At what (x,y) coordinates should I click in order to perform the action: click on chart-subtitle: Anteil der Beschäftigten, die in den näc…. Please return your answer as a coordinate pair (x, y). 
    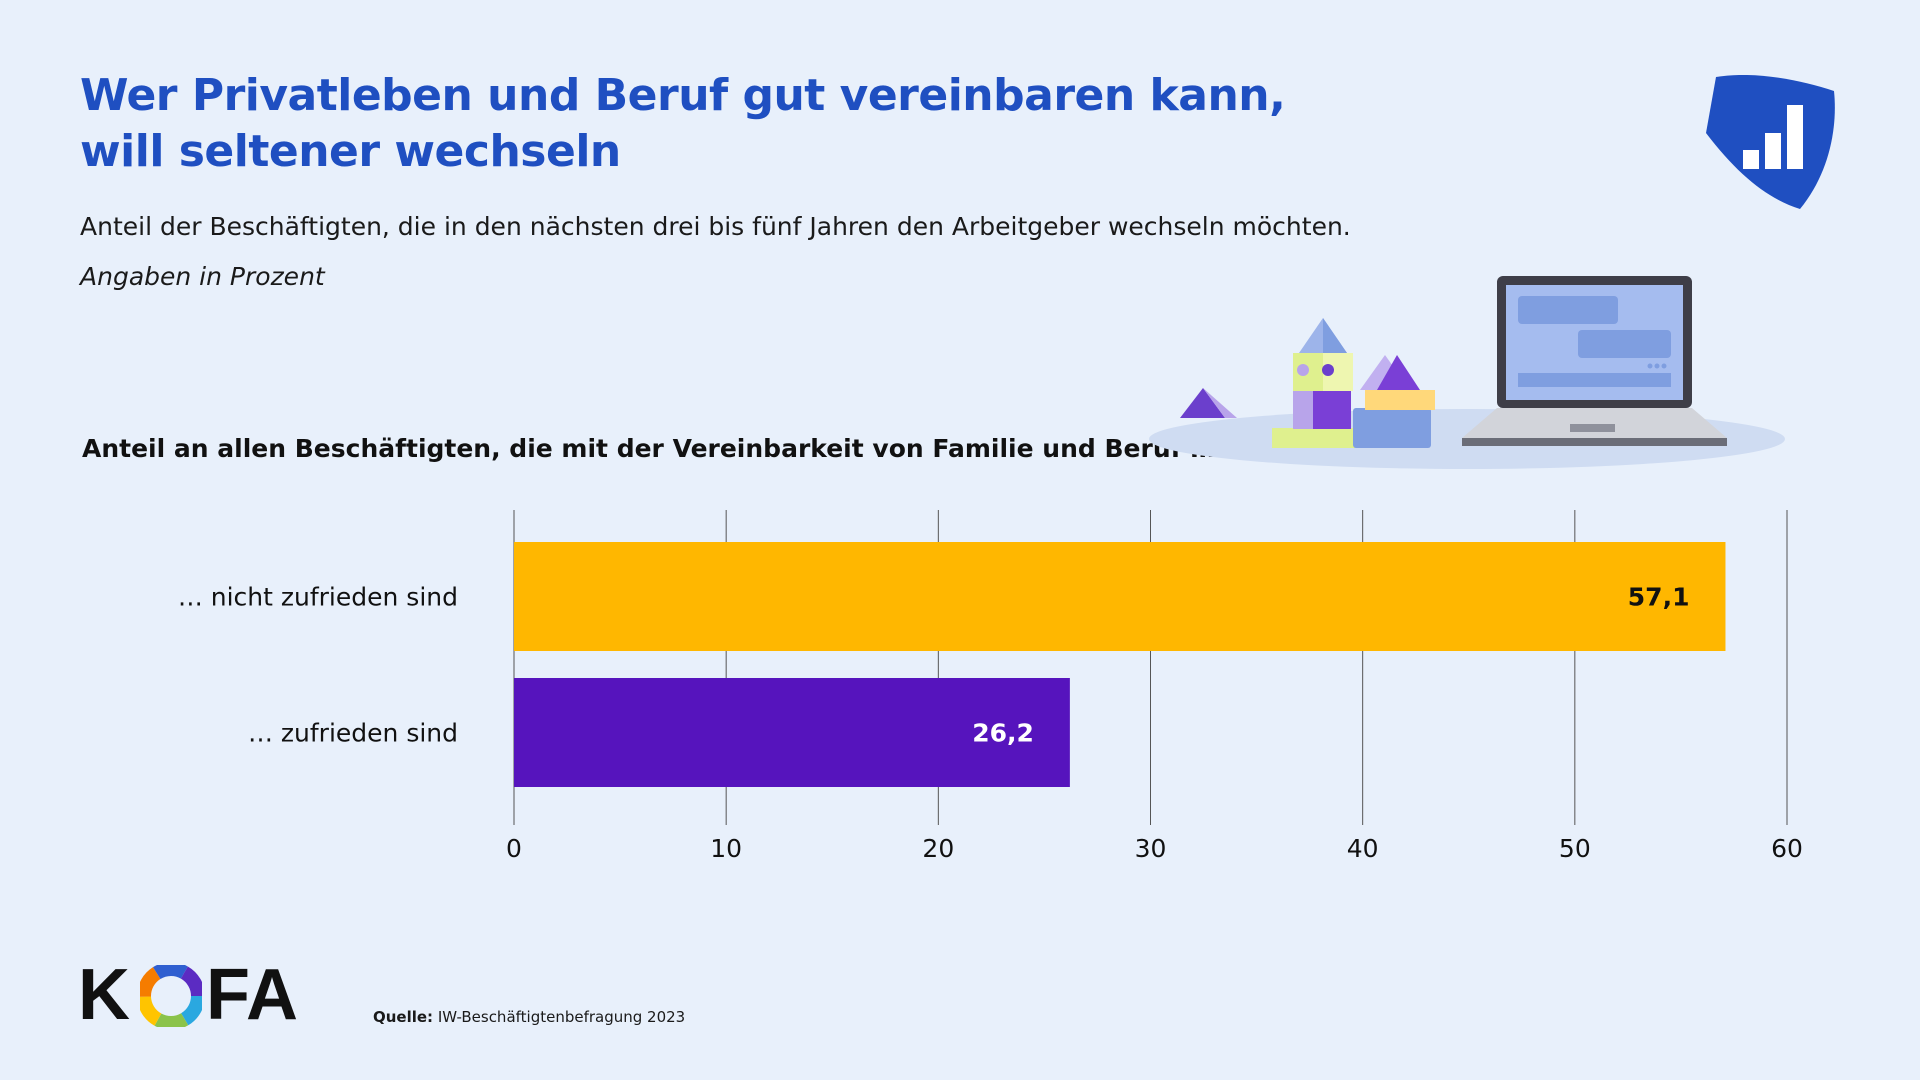
    Looking at the image, I should click on (715, 226).